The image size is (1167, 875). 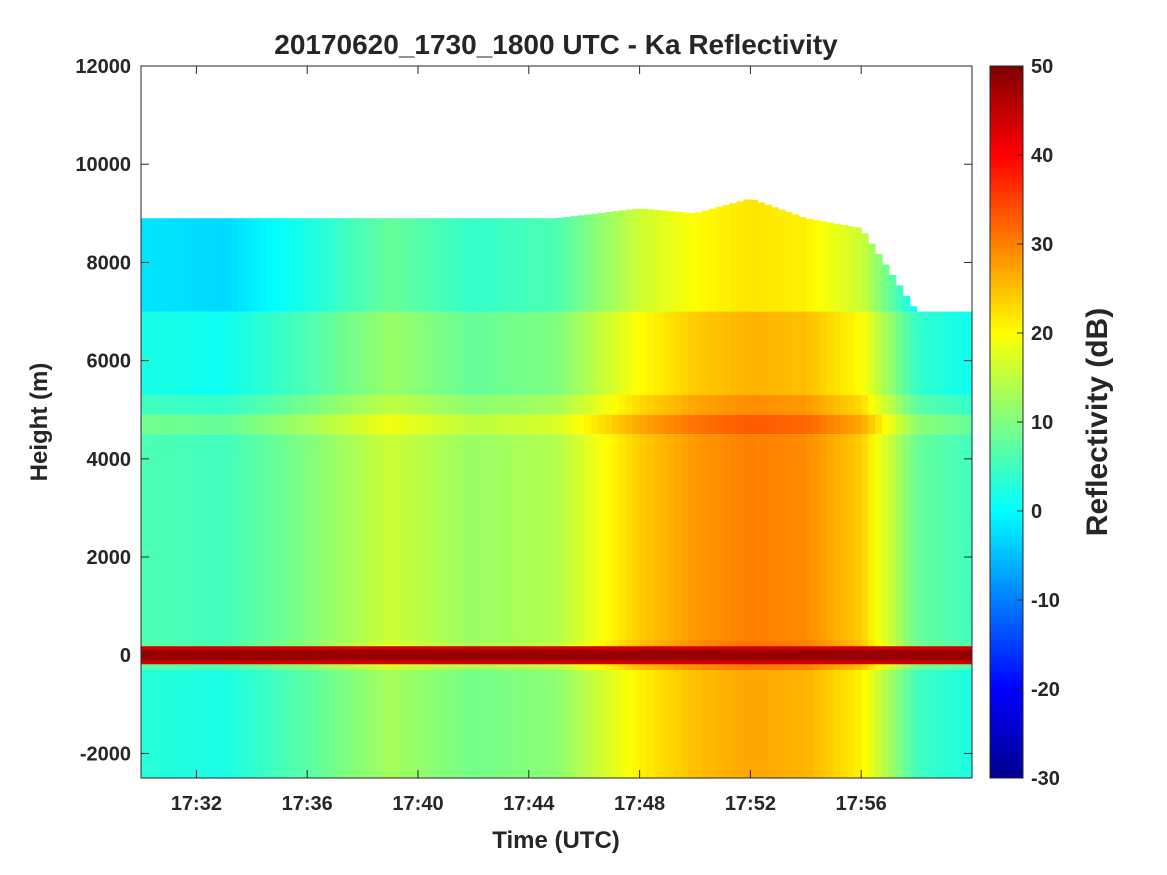 What do you see at coordinates (529, 804) in the screenshot?
I see `x-tick-label: 17:44` at bounding box center [529, 804].